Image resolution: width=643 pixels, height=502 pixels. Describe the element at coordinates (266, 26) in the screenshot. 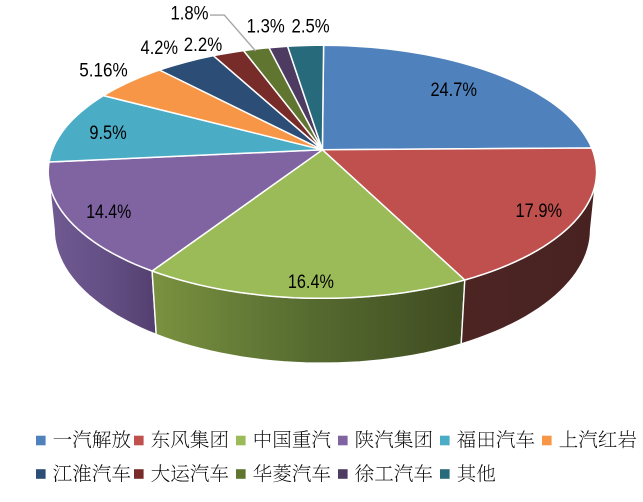

I see `svg-text: 1.3%` at that location.